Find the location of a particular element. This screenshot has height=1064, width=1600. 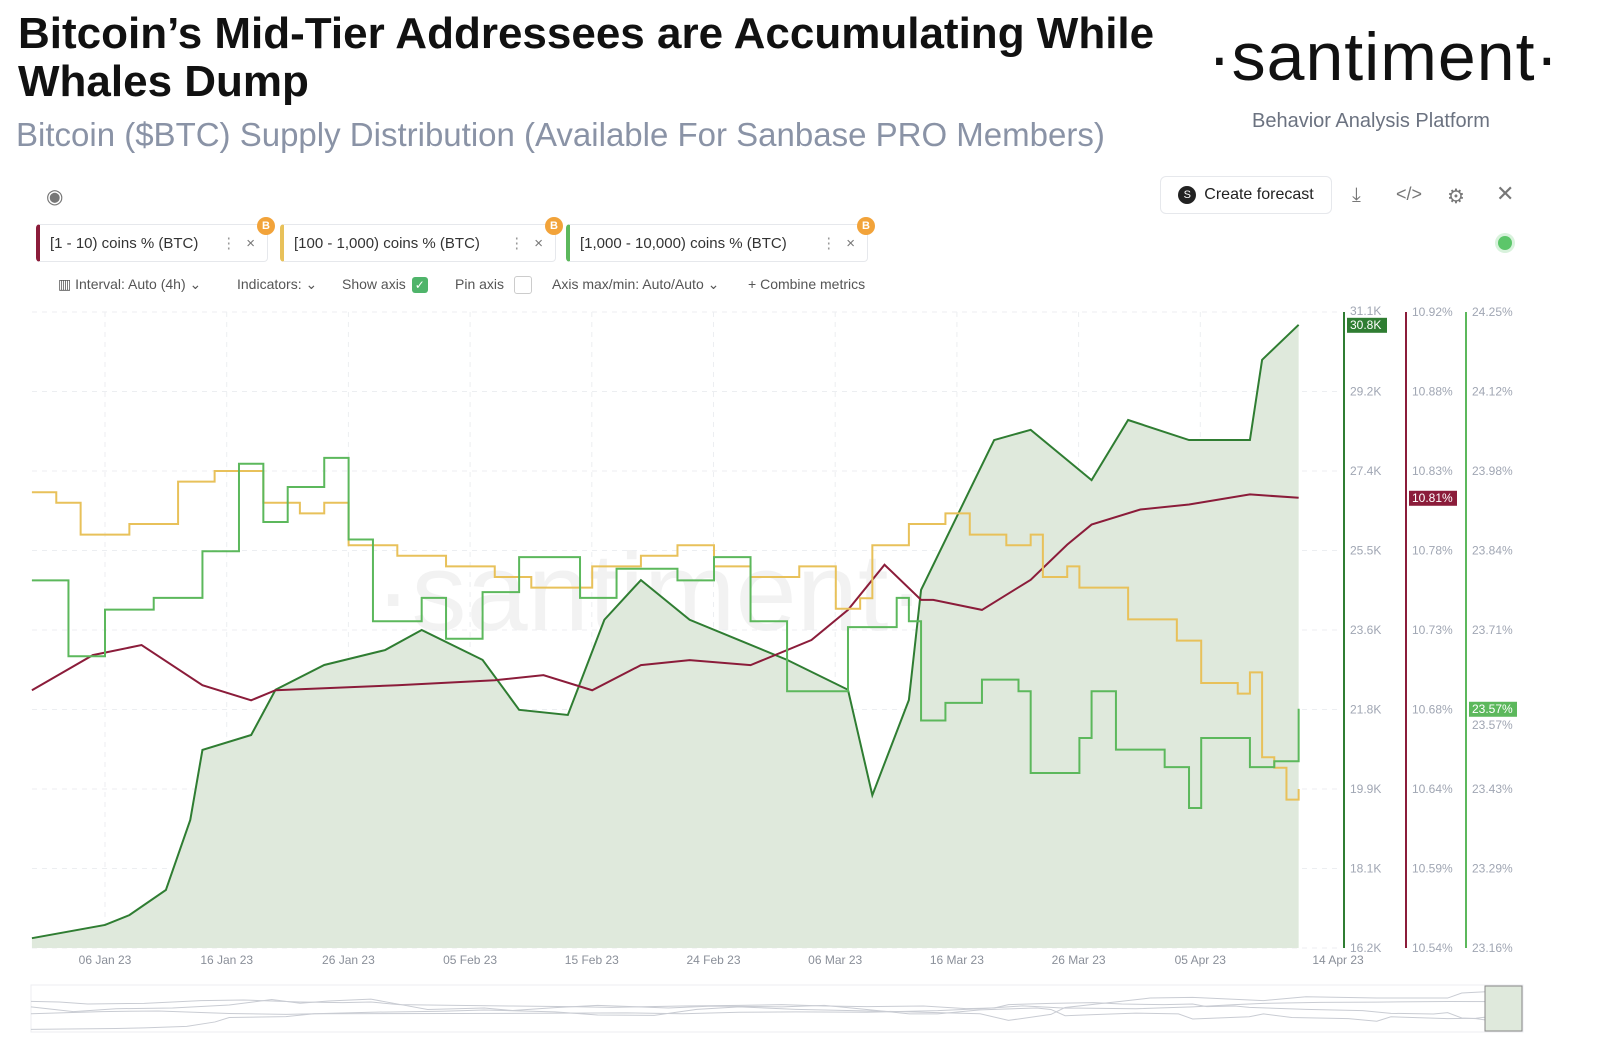

x-tick-label: 15 Feb 23 is located at coordinates (592, 960).